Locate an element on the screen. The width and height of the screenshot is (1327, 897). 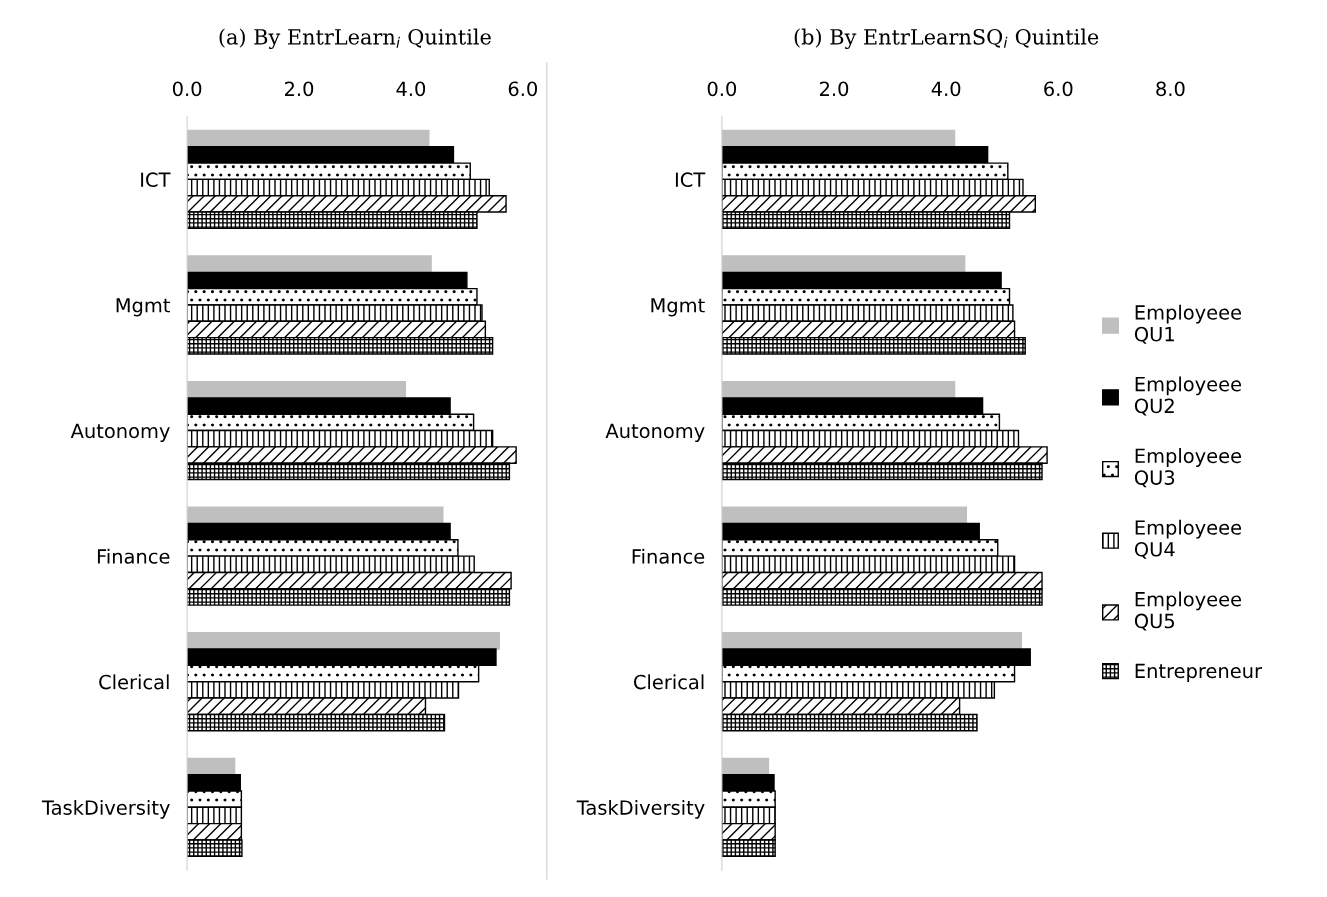
chart-title: (b) By EntrLearnSQ$_{i}$ Quintile is located at coordinates (946, 39).